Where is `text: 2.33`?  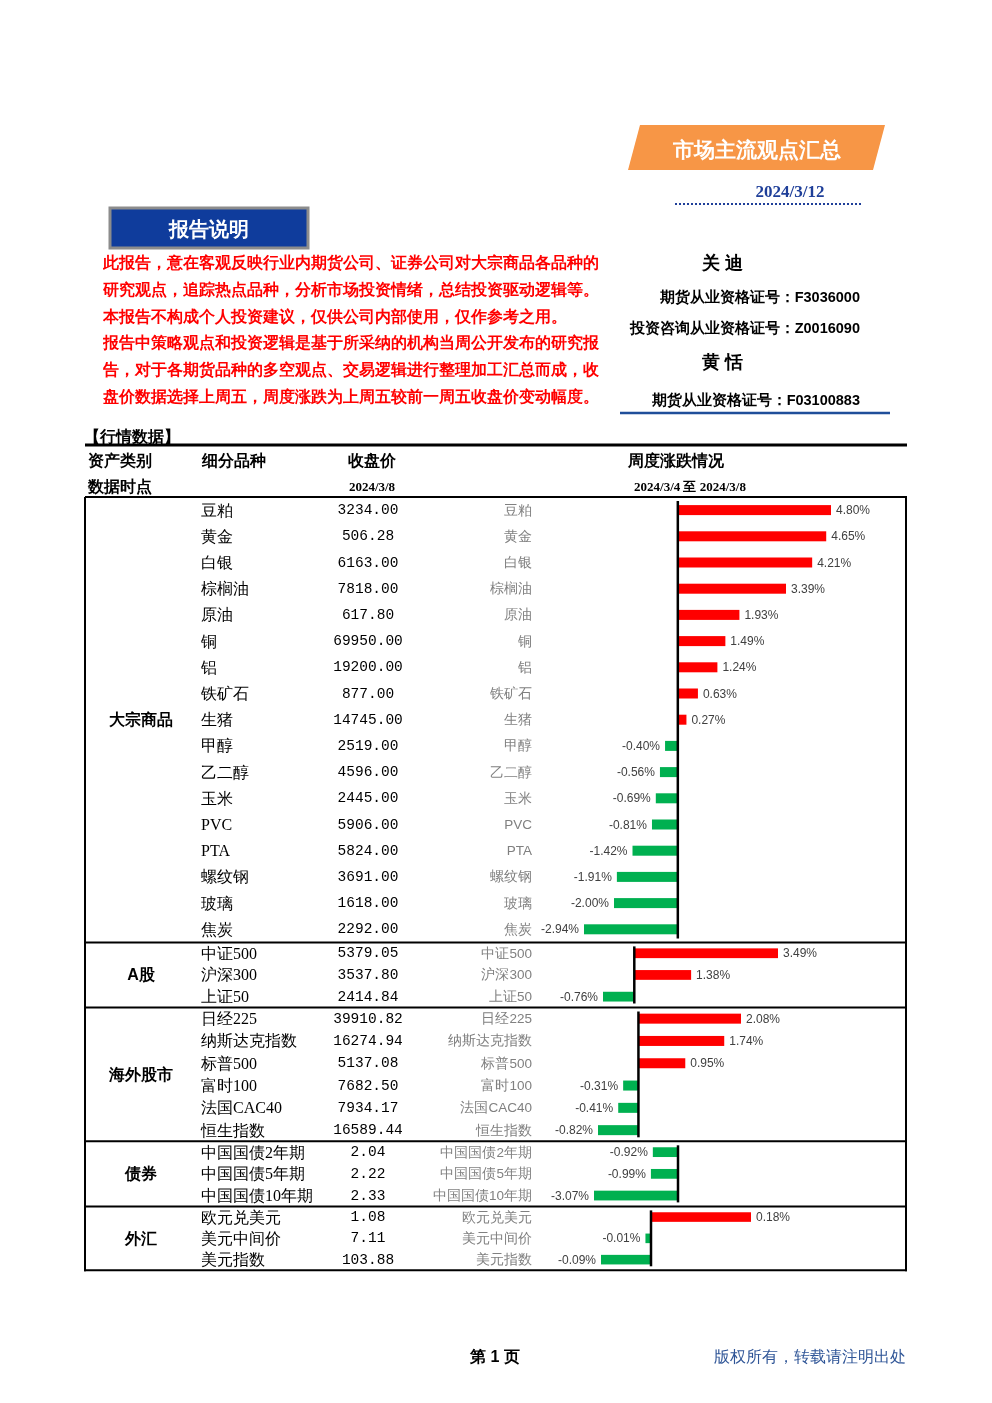
text: 2.33 is located at coordinates (368, 1195).